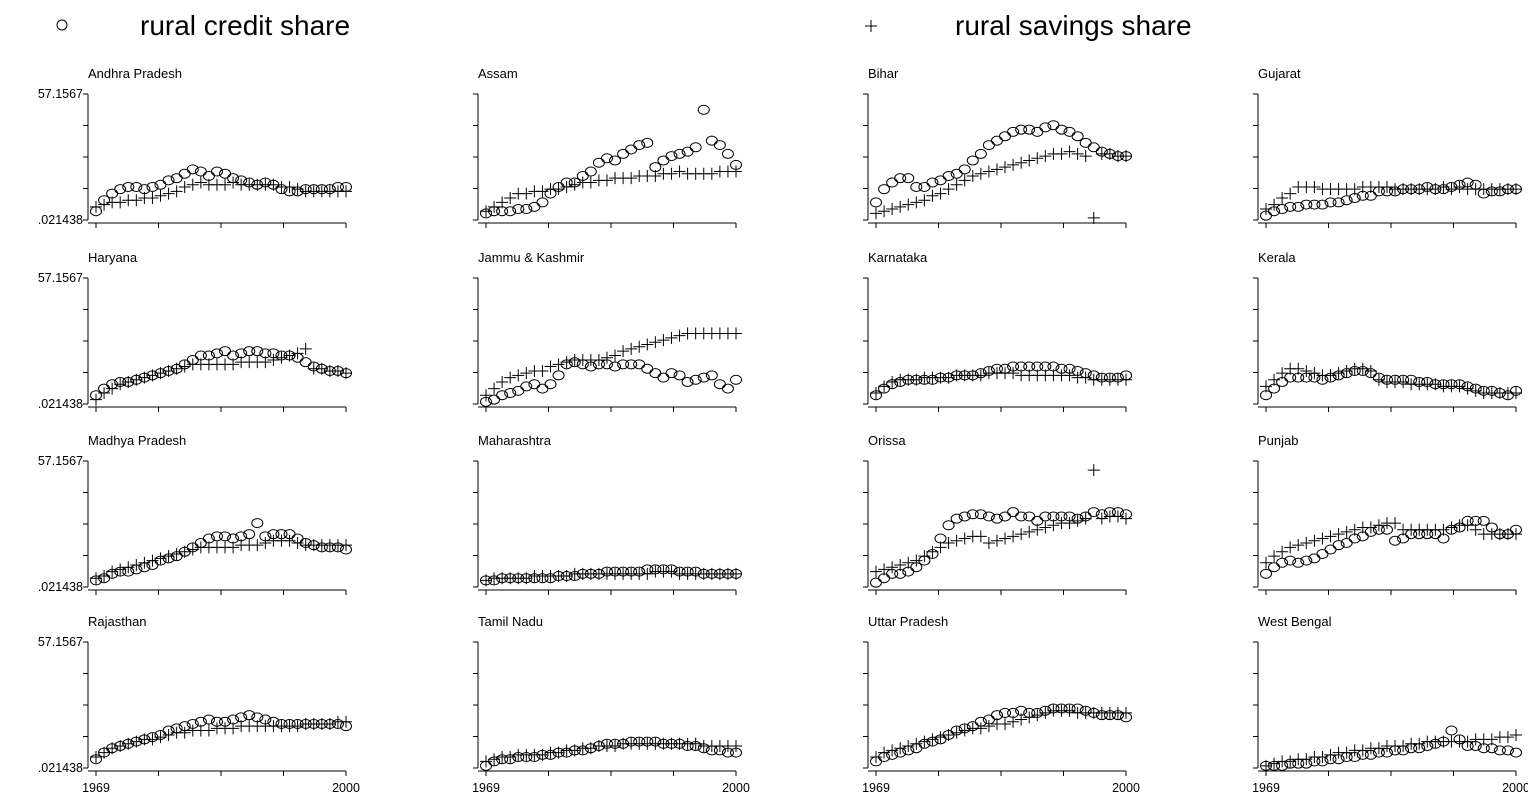 This screenshot has width=1528, height=795. I want to click on panel-west-bengal: West Bengal 1969 2000, so click(1390, 704).